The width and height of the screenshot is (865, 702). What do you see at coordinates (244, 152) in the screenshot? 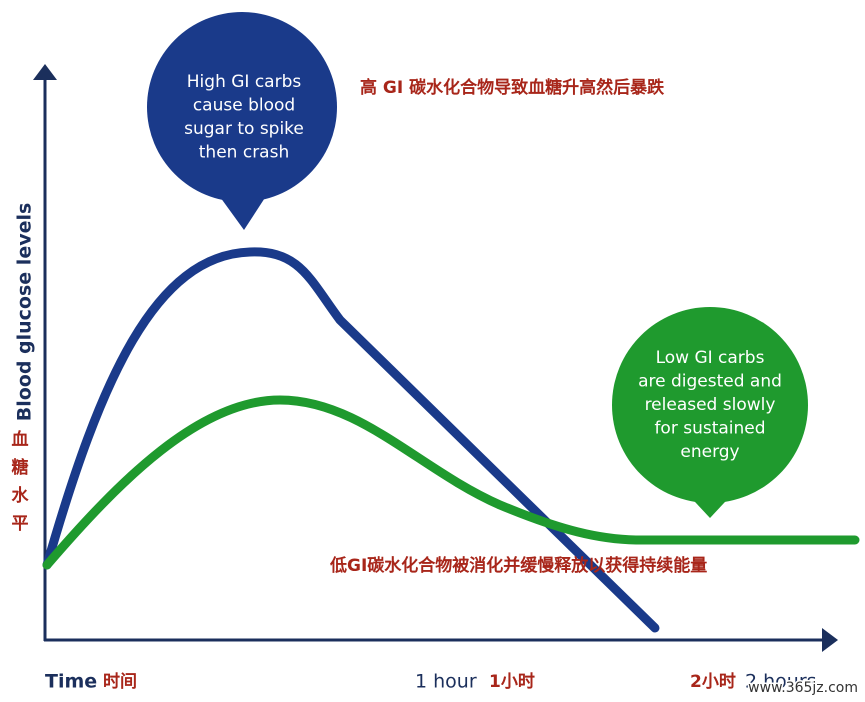
I see `bubble-text: then crash` at bounding box center [244, 152].